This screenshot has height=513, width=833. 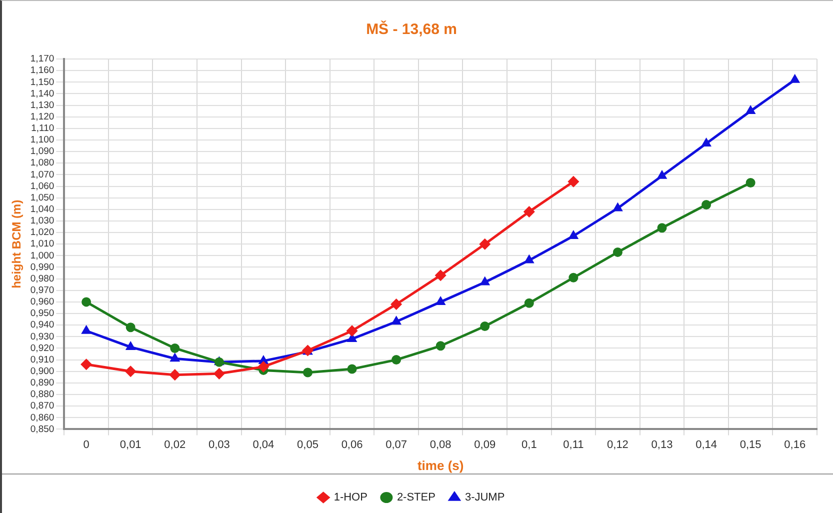 What do you see at coordinates (441, 444) in the screenshot?
I see `x-tick-label: 0,08` at bounding box center [441, 444].